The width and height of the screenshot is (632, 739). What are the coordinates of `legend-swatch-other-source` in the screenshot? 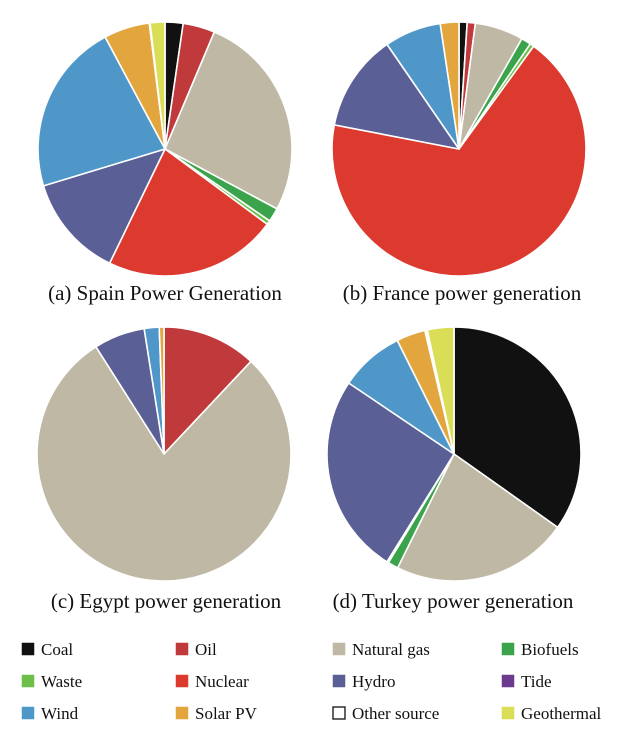 It's located at (339, 713).